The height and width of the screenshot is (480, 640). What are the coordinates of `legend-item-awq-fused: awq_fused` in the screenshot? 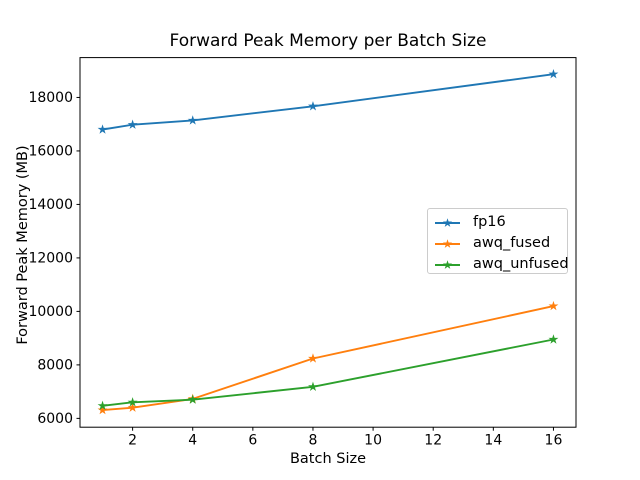 It's located at (500, 243).